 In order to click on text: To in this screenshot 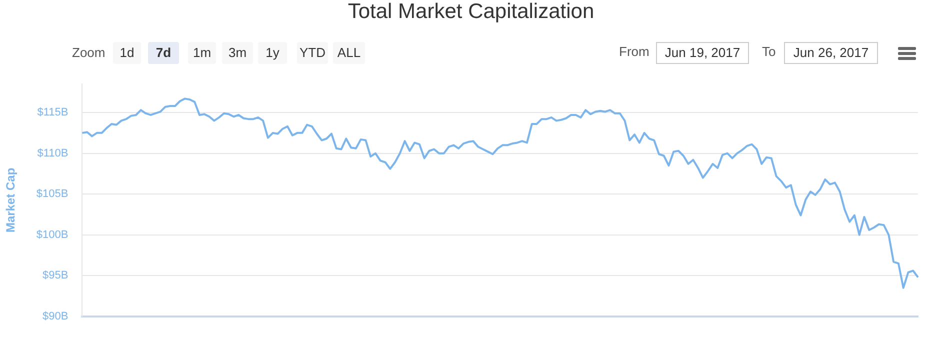, I will do `click(769, 51)`.